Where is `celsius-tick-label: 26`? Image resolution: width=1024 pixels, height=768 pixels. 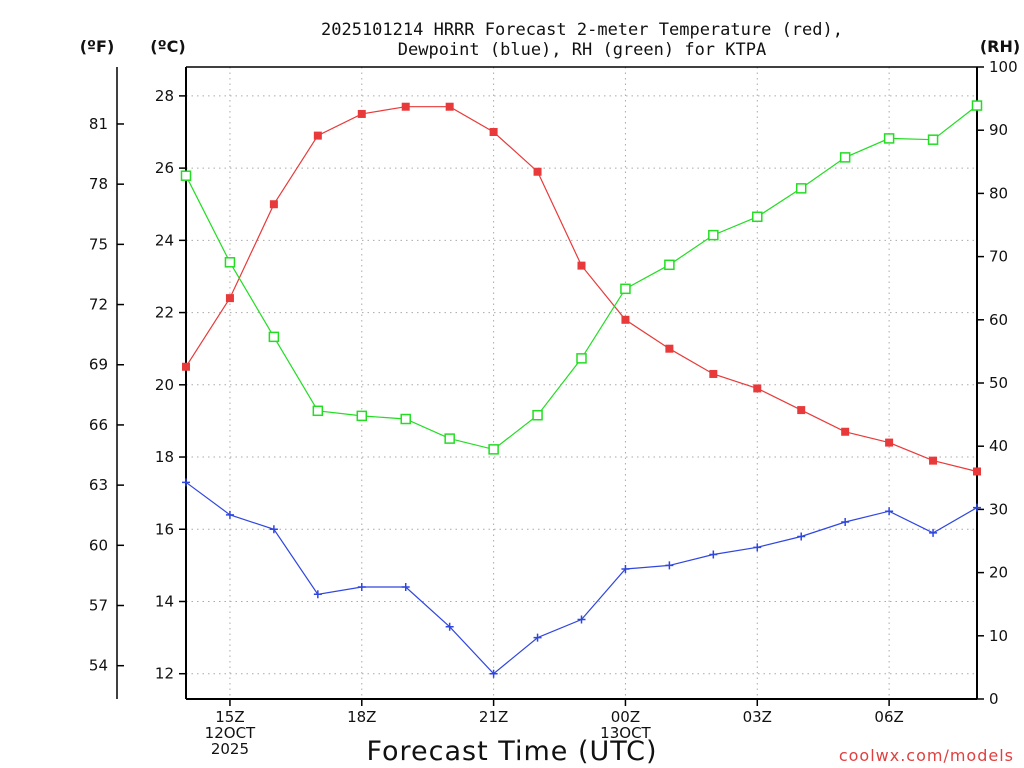 celsius-tick-label: 26 is located at coordinates (164, 168).